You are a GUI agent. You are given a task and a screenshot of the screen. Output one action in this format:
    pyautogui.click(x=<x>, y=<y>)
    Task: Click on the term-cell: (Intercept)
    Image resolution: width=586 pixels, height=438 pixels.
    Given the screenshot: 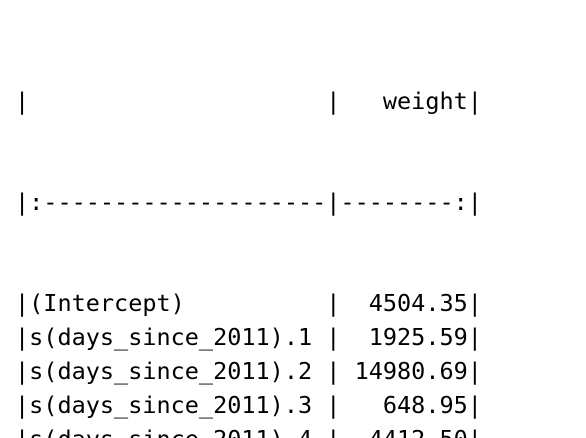 What is the action you would take?
    pyautogui.click(x=178, y=303)
    